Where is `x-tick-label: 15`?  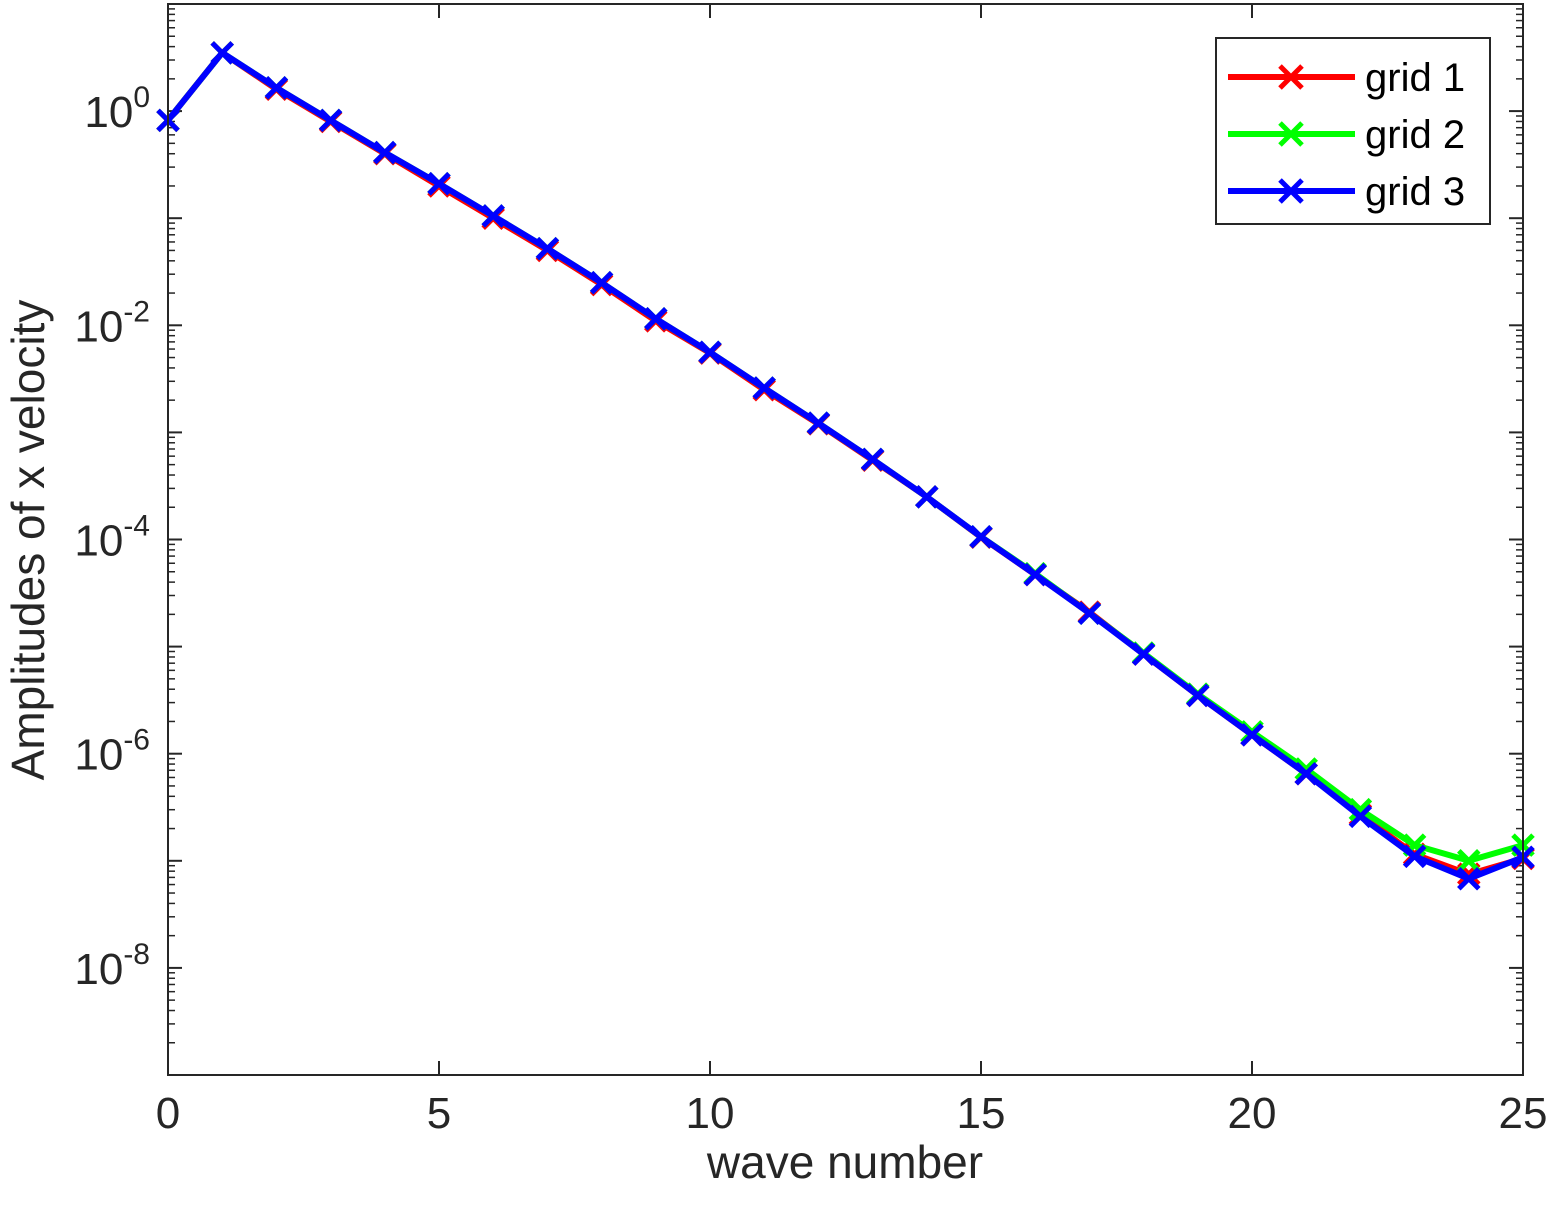
x-tick-label: 15 is located at coordinates (981, 1113).